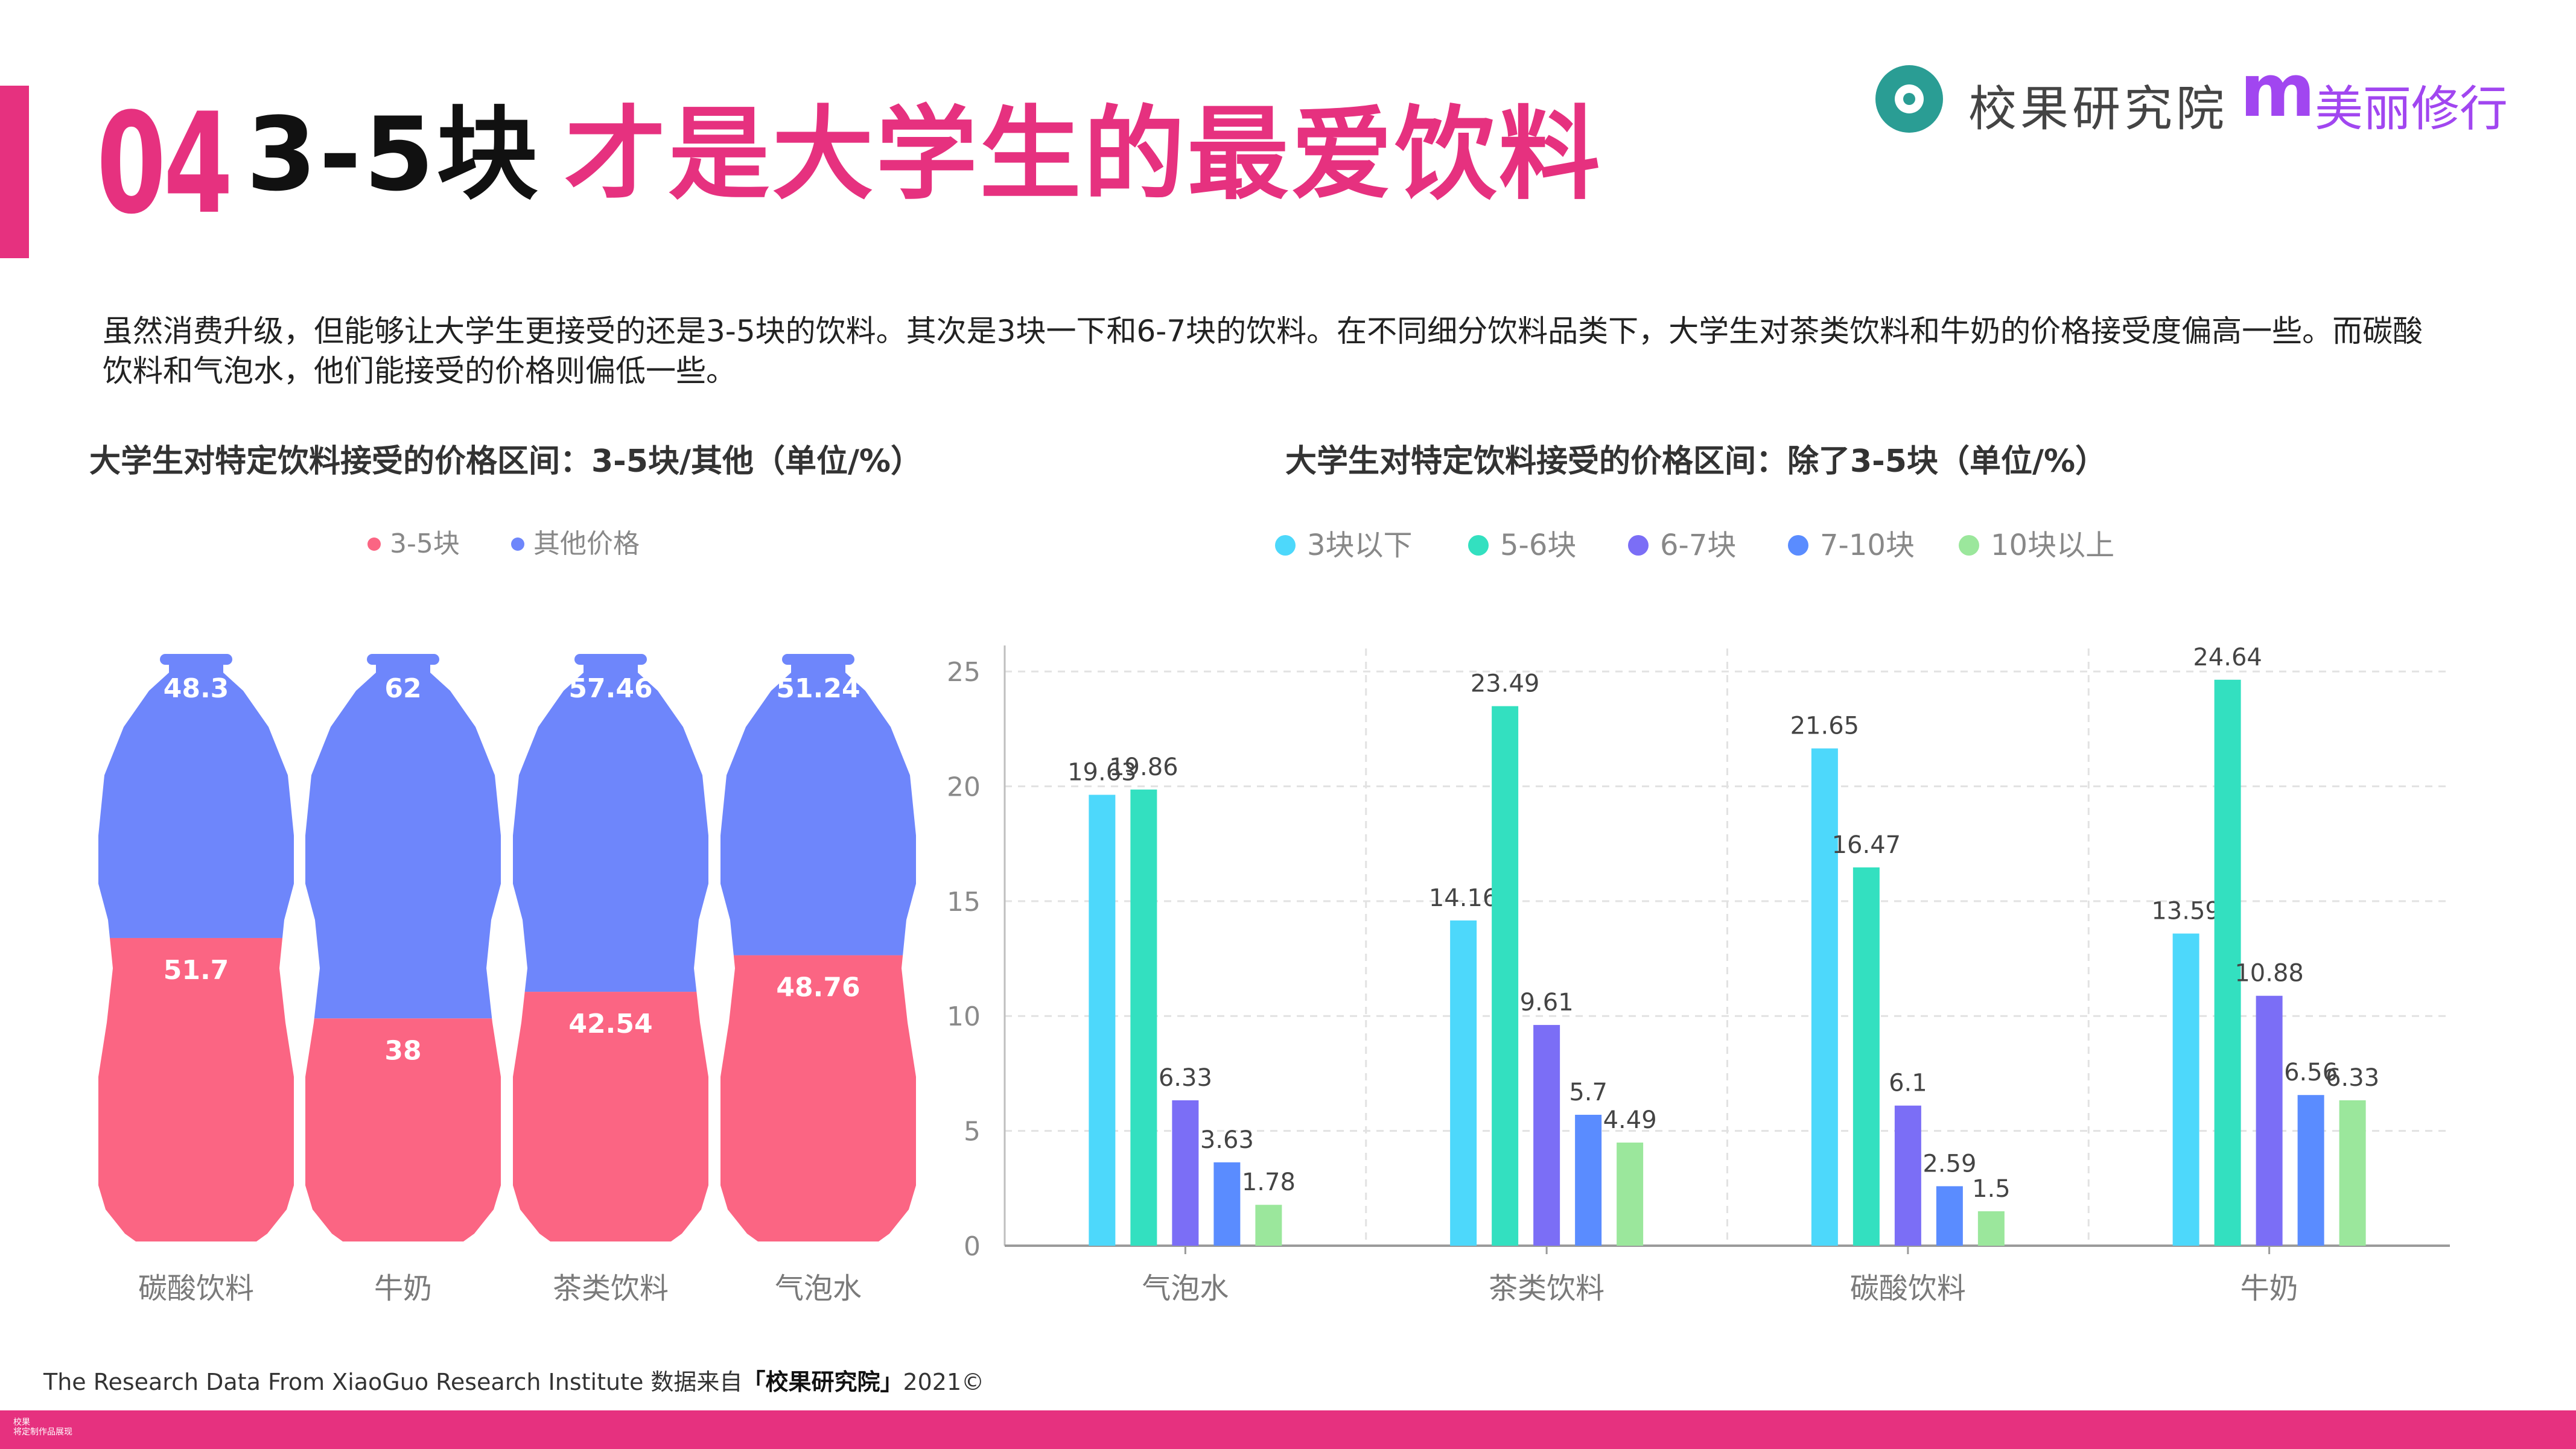 Image resolution: width=2576 pixels, height=1449 pixels. Describe the element at coordinates (1900, 1008) in the screenshot. I see `bar-group-2: 21.65 16.47 6.1 2.591.5 碳酸饮料` at that location.